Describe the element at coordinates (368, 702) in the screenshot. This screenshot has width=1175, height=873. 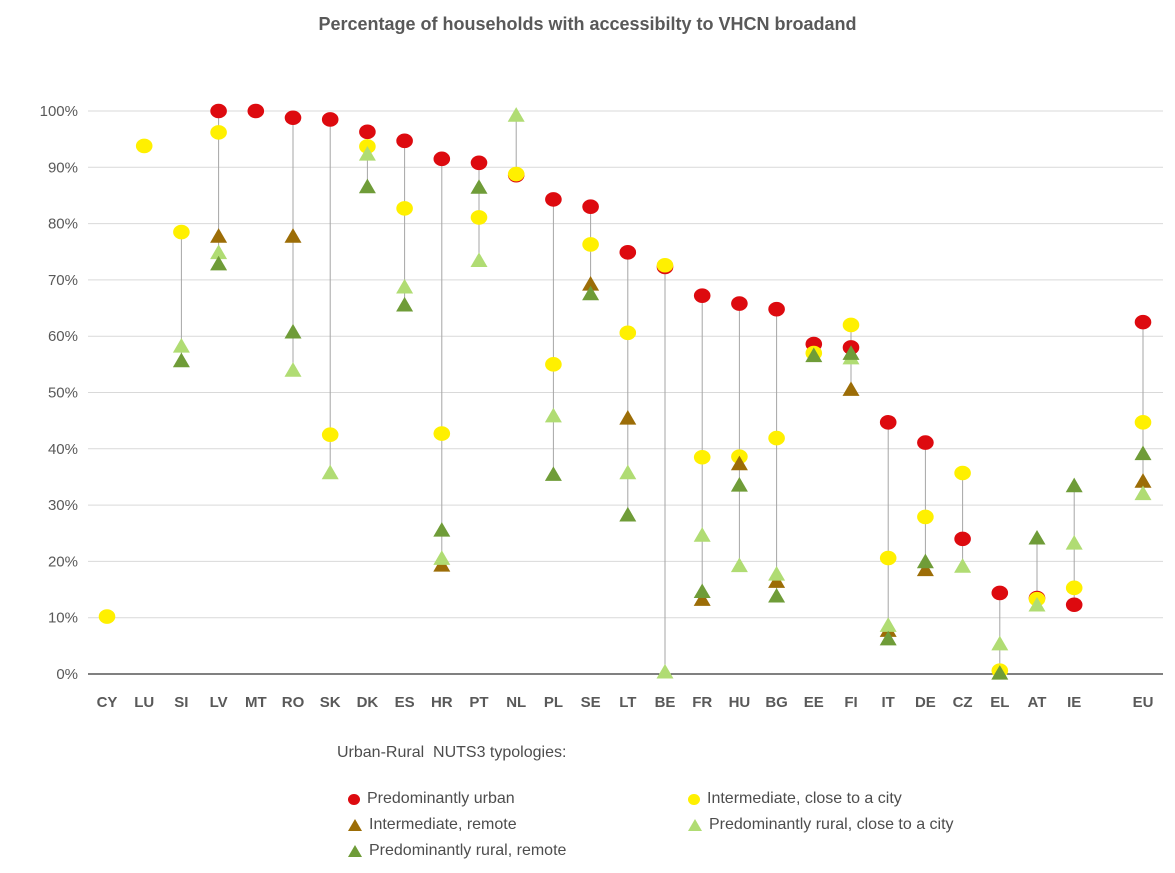
I see `x-tick-label-dk: DK` at that location.